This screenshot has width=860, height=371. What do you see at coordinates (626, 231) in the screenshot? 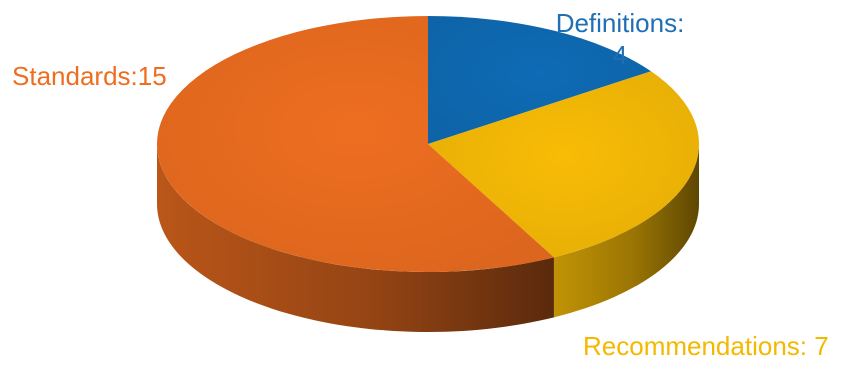
I see `recommendations-slice-side` at bounding box center [626, 231].